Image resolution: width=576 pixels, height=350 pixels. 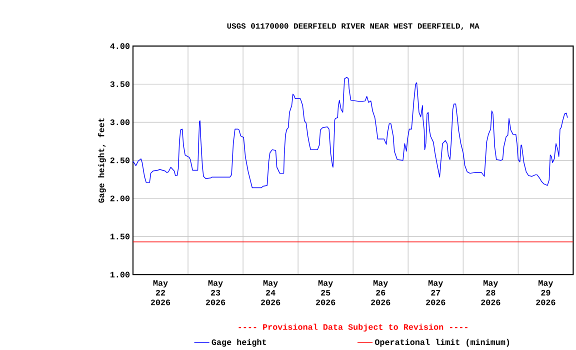 I want to click on y-tick-label: 1.00, so click(x=120, y=275).